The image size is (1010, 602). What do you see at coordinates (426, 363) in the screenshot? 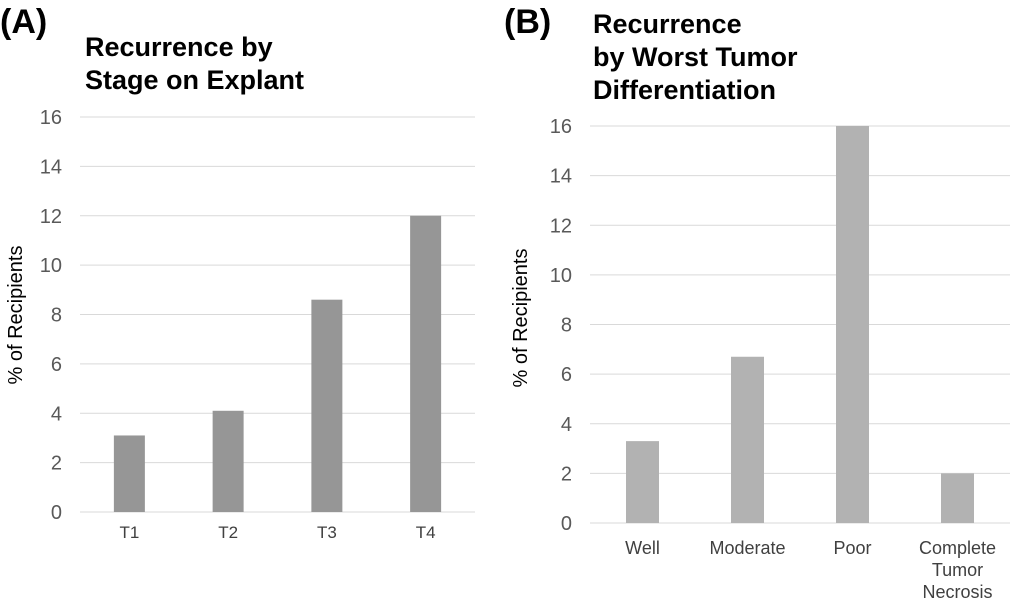
I see `panel-a-bar-t4` at bounding box center [426, 363].